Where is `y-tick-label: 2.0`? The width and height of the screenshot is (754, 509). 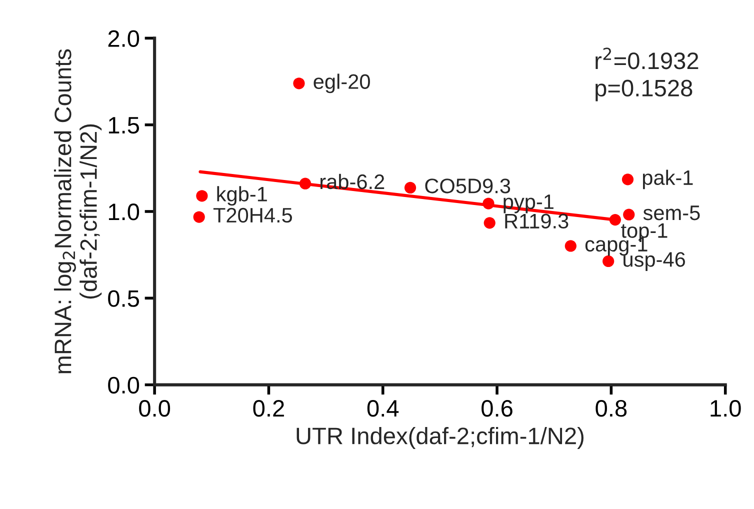
y-tick-label: 2.0 is located at coordinates (124, 38).